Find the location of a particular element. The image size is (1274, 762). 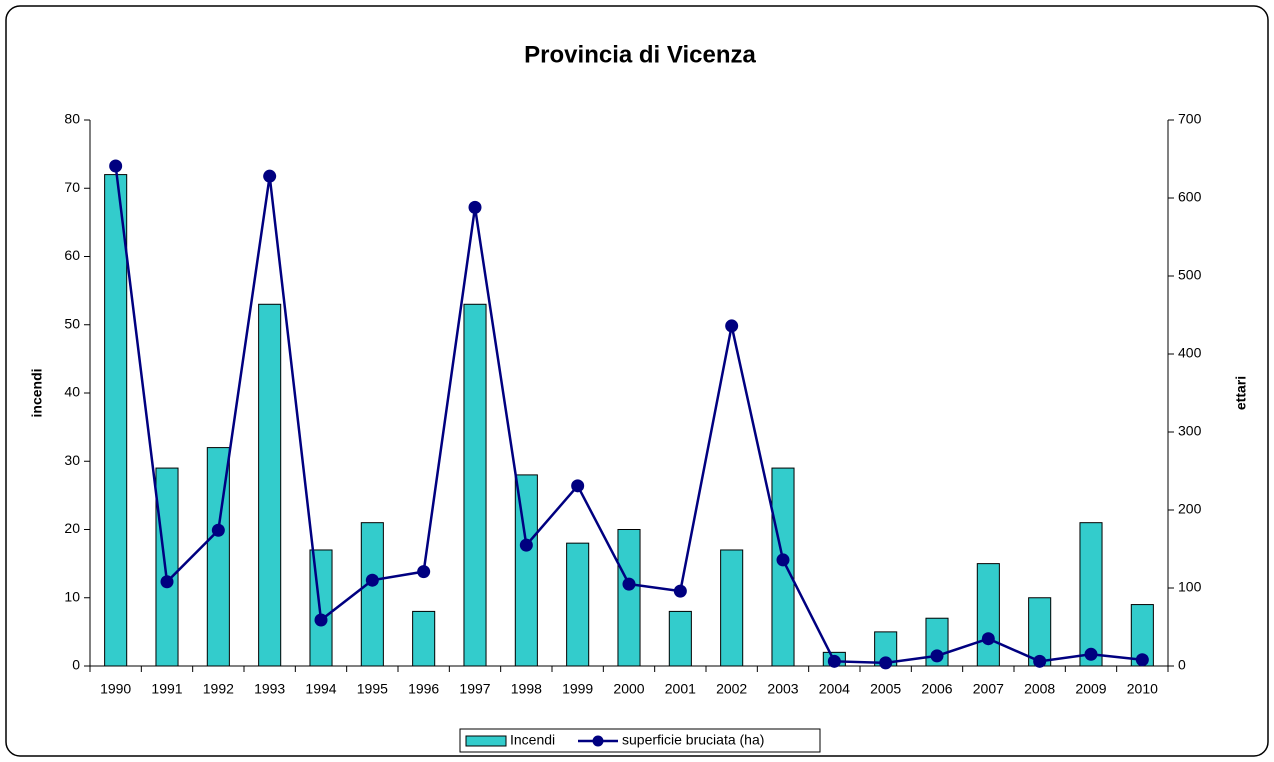

x-tick-label: 2010 is located at coordinates (1142, 689).